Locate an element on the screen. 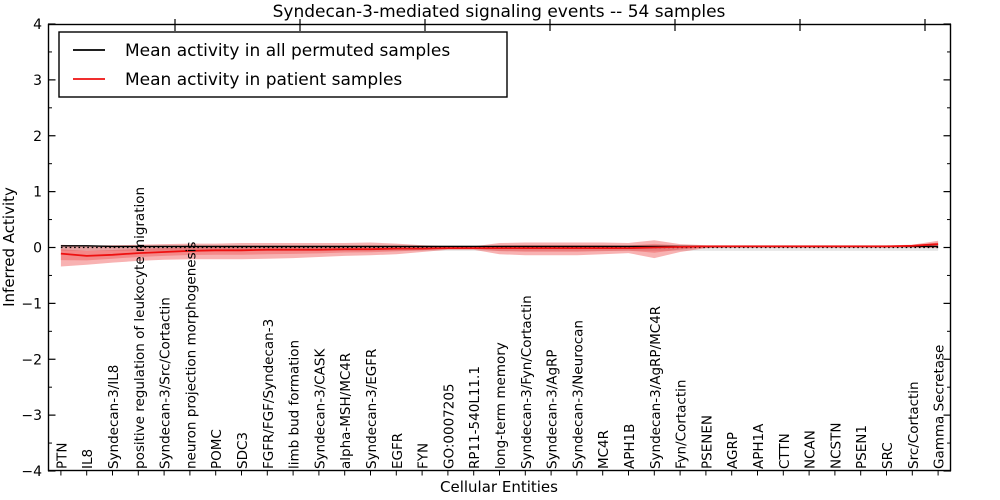 Image resolution: width=1000 pixels, height=500 pixels. y-tick-label: 2 is located at coordinates (37, 137).